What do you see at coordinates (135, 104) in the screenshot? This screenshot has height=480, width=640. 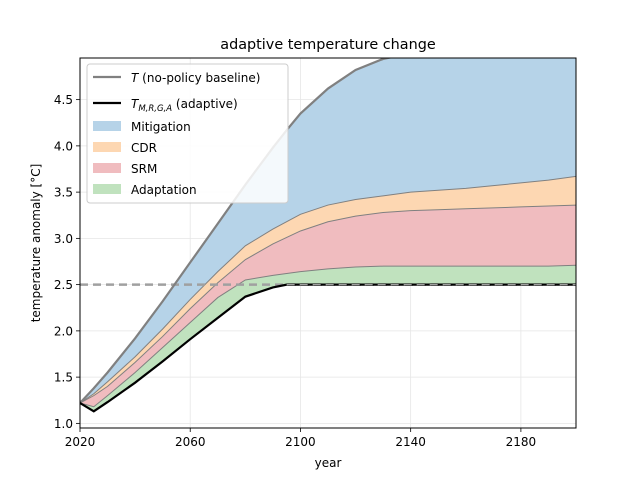 I see `legend-adaptive-symbol: T` at bounding box center [135, 104].